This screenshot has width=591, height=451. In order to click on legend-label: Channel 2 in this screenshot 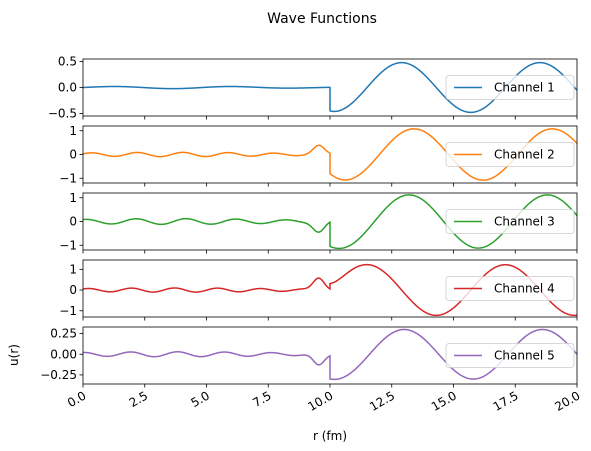, I will do `click(524, 155)`.